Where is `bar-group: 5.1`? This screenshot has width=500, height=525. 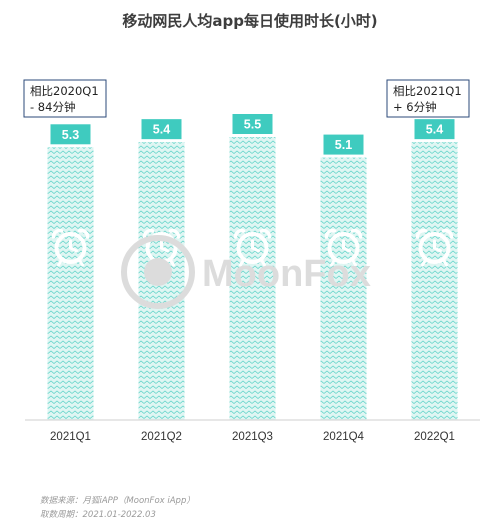 bar-group: 5.1 is located at coordinates (343, 277).